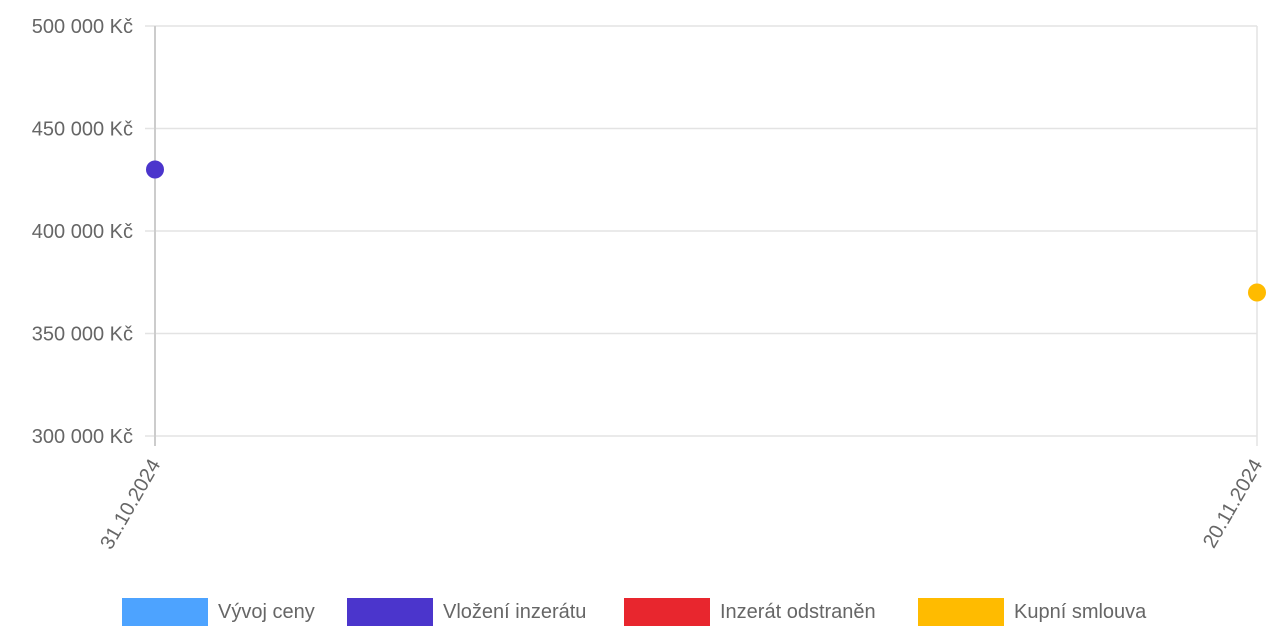 This screenshot has height=626, width=1273. Describe the element at coordinates (82, 335) in the screenshot. I see `y-tick-label: 350 000 Kč` at that location.